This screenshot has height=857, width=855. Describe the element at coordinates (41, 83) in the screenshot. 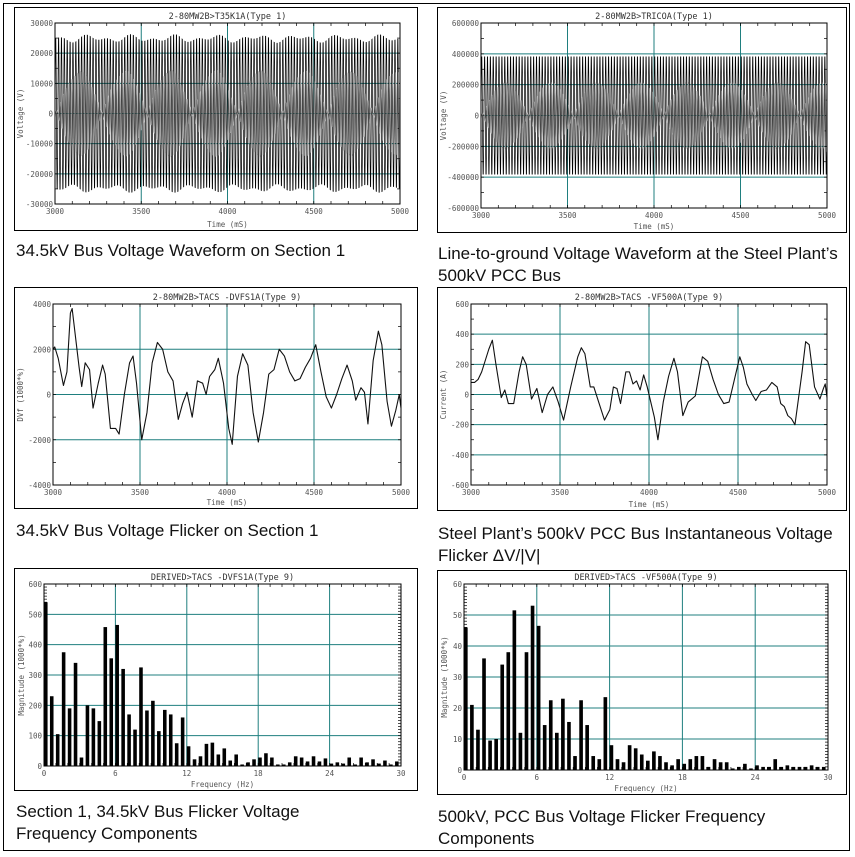

I see `y-tick-label: 10000` at that location.